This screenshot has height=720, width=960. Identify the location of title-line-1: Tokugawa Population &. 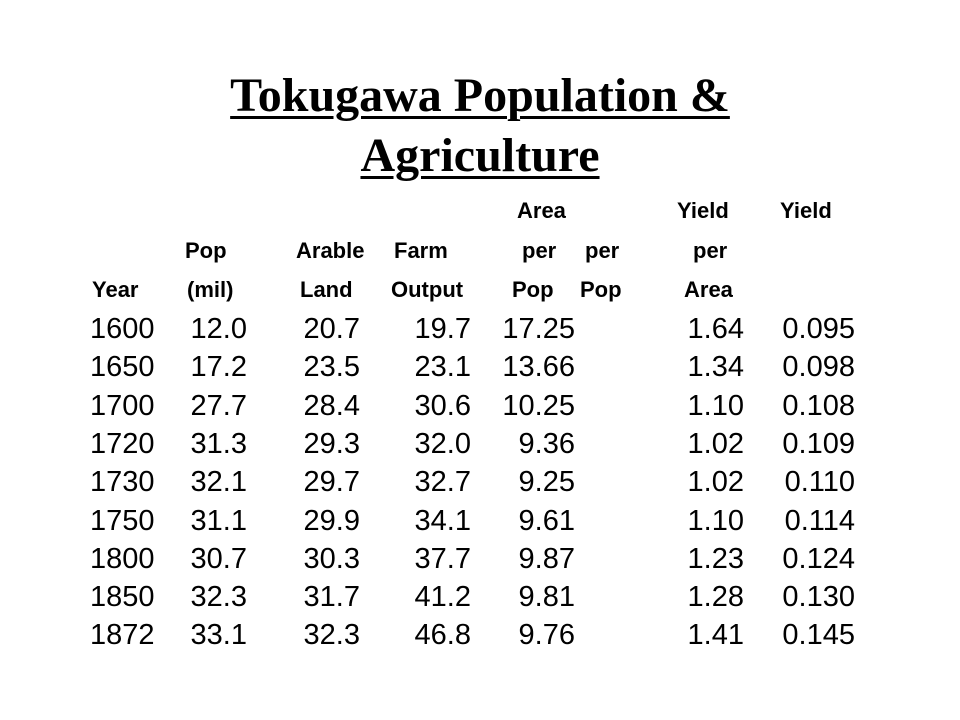
(480, 95).